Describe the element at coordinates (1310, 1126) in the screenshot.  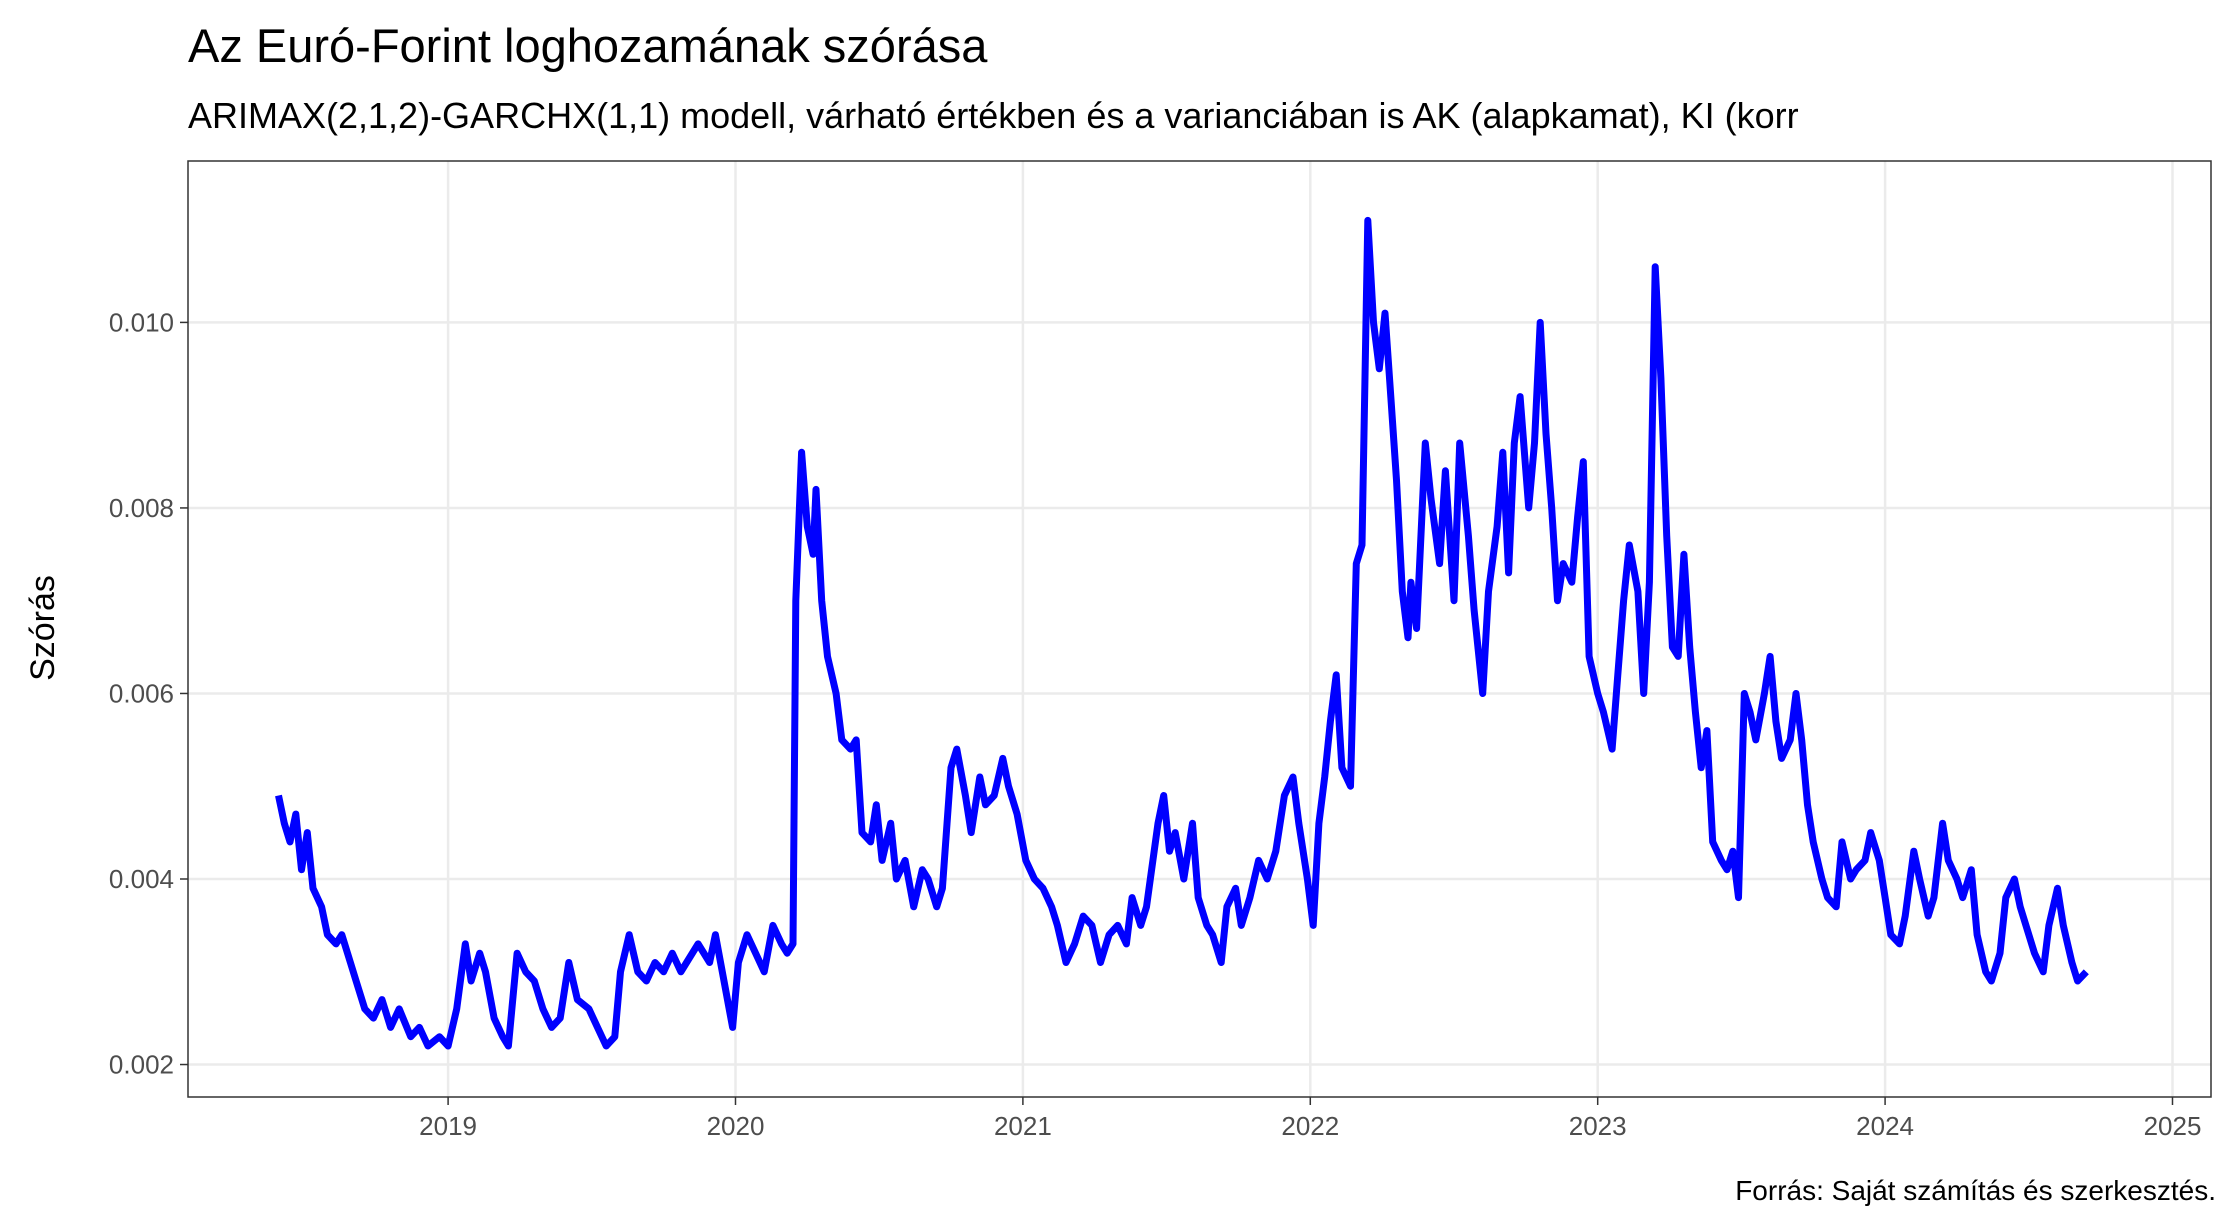
I see `x-tick-label: 2022` at that location.